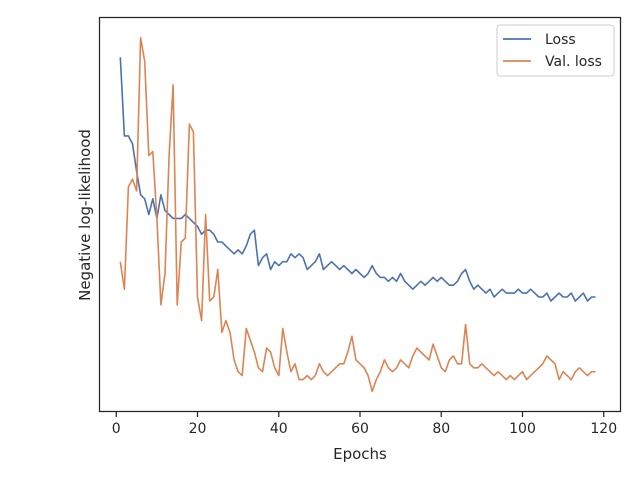 This screenshot has height=480, width=640. I want to click on x-tick-label: 0, so click(116, 429).